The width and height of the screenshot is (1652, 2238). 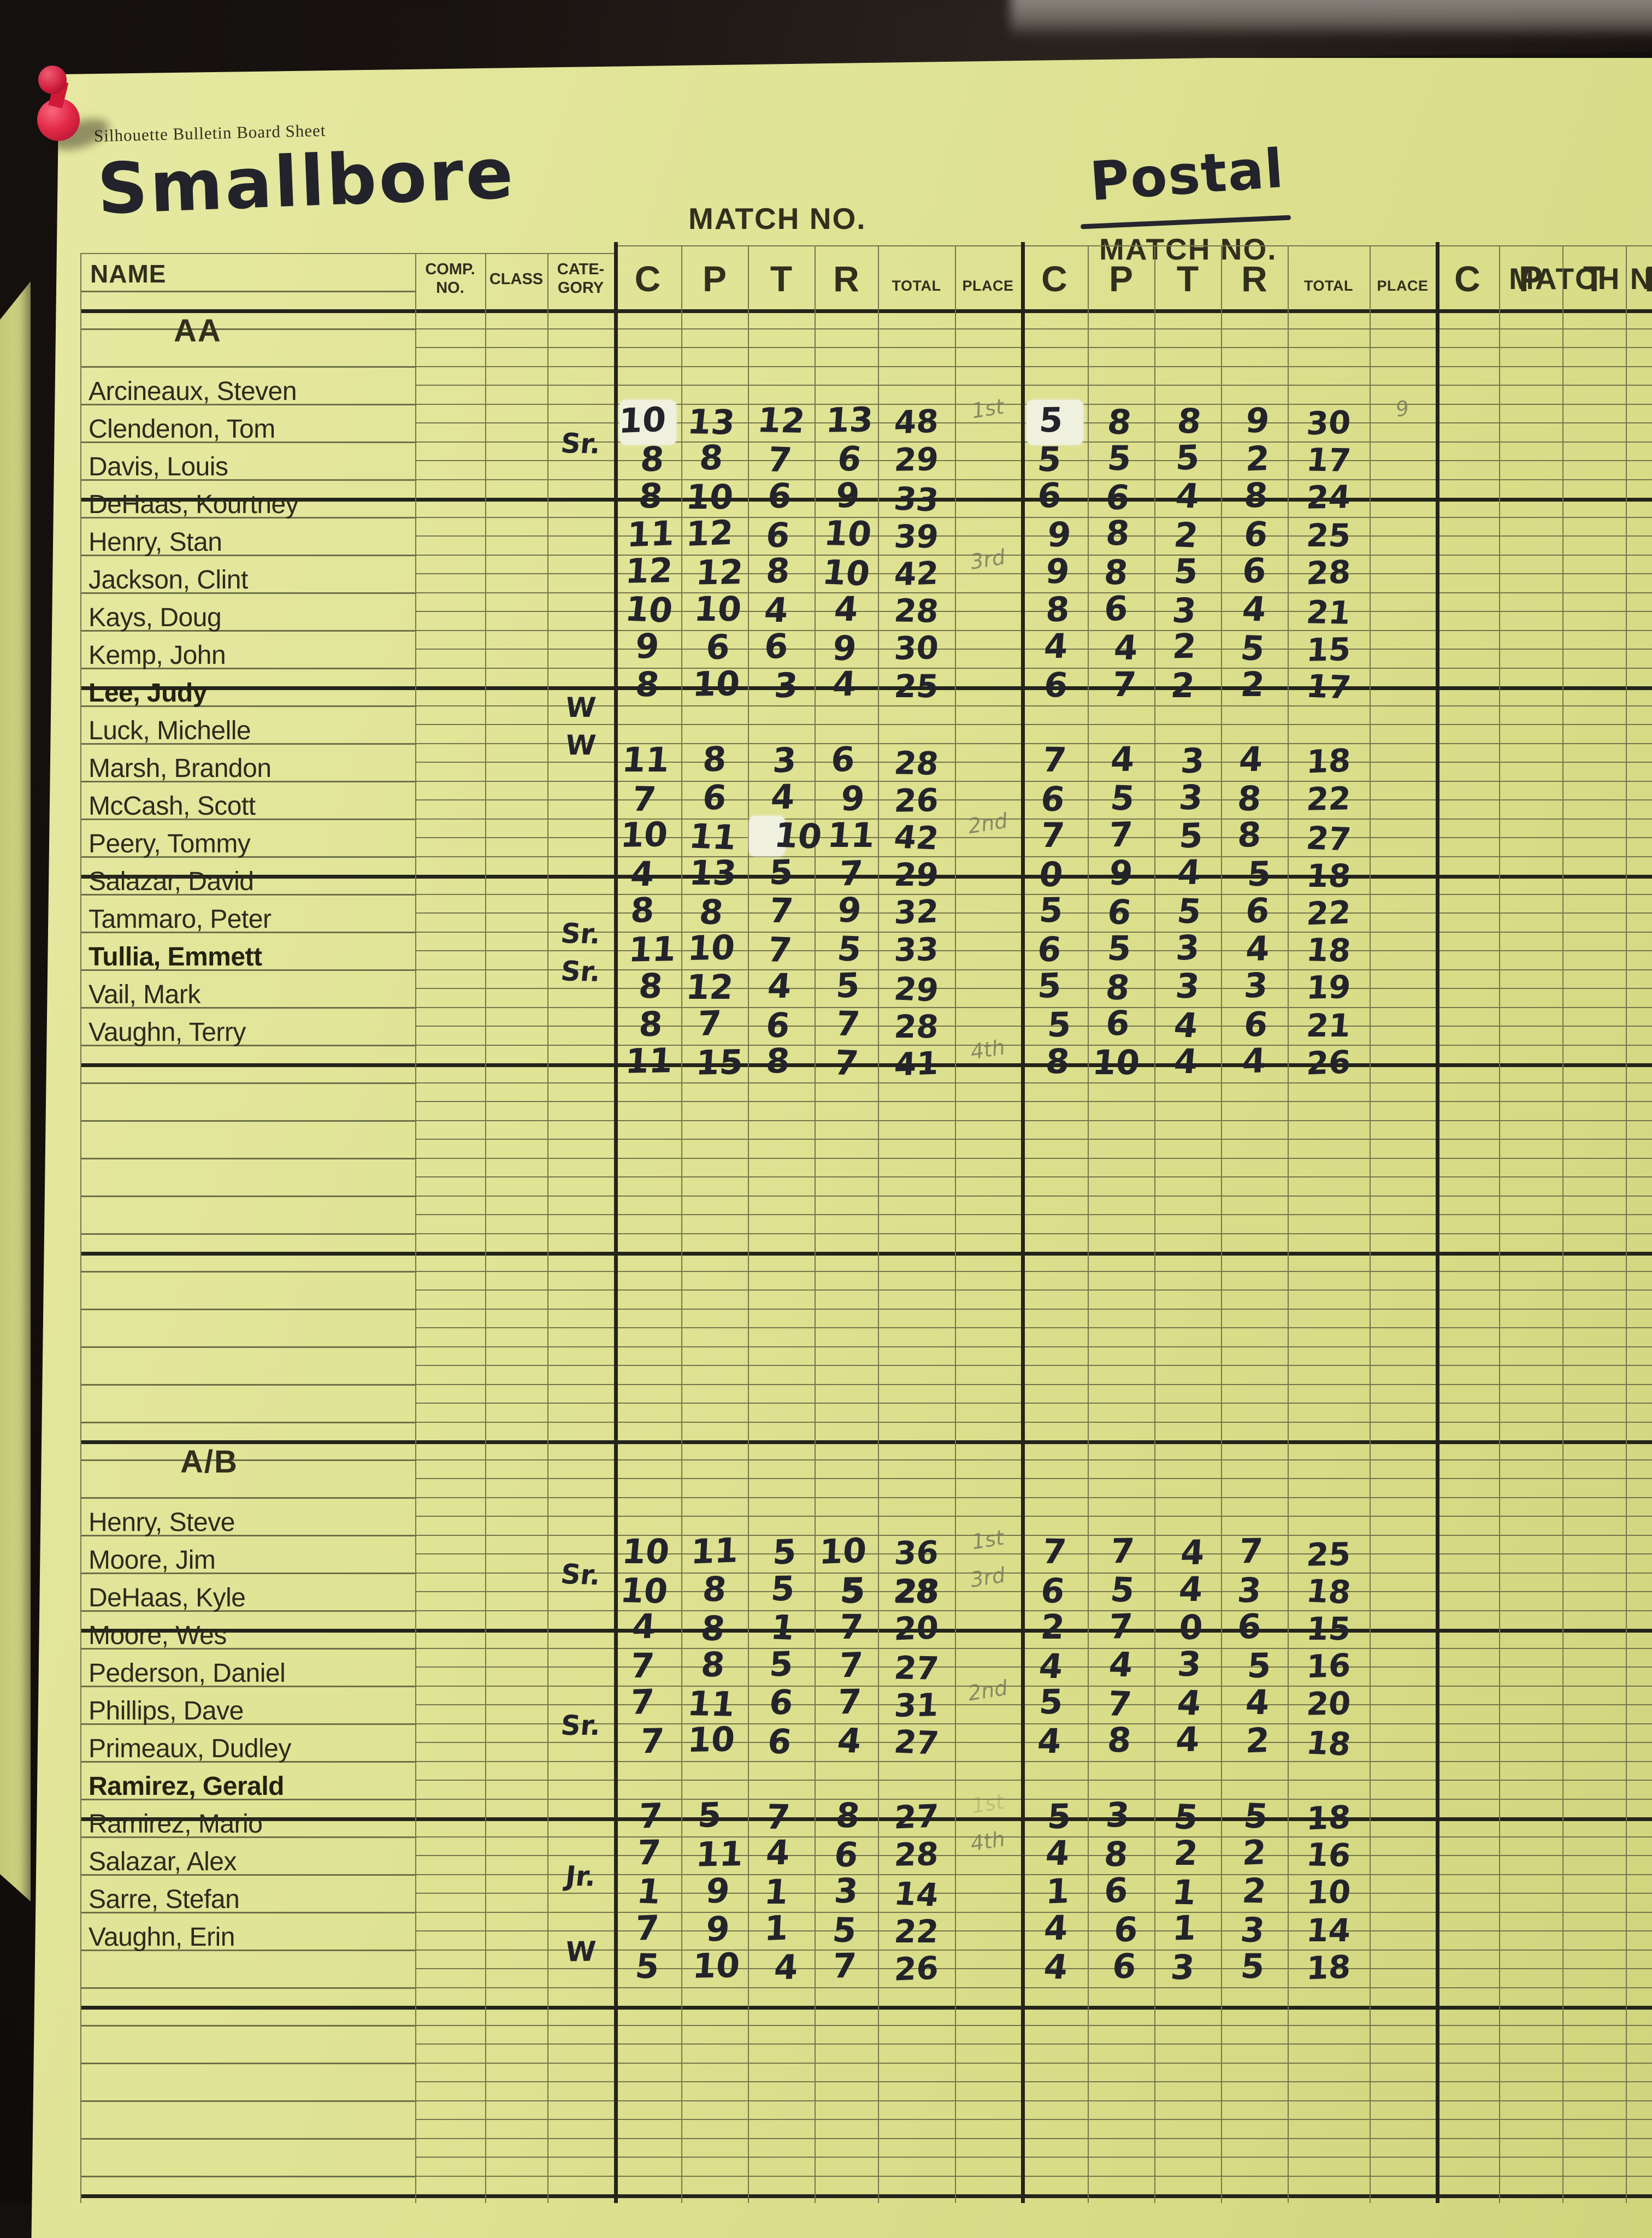 What do you see at coordinates (1328, 799) in the screenshot?
I see `score-cell-total: 22` at bounding box center [1328, 799].